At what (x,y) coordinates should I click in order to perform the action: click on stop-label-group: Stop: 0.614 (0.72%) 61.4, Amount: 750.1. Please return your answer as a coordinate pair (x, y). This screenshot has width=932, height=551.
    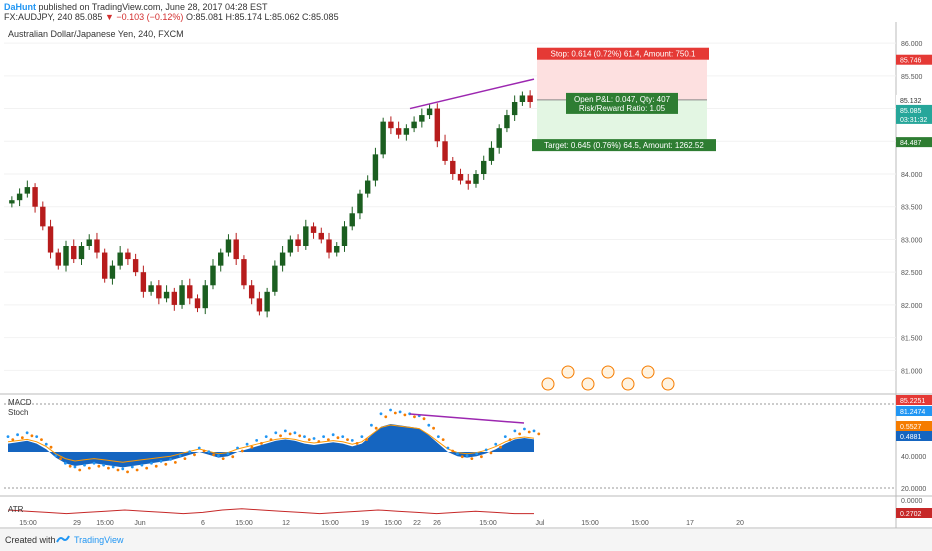
    Looking at the image, I should click on (623, 53).